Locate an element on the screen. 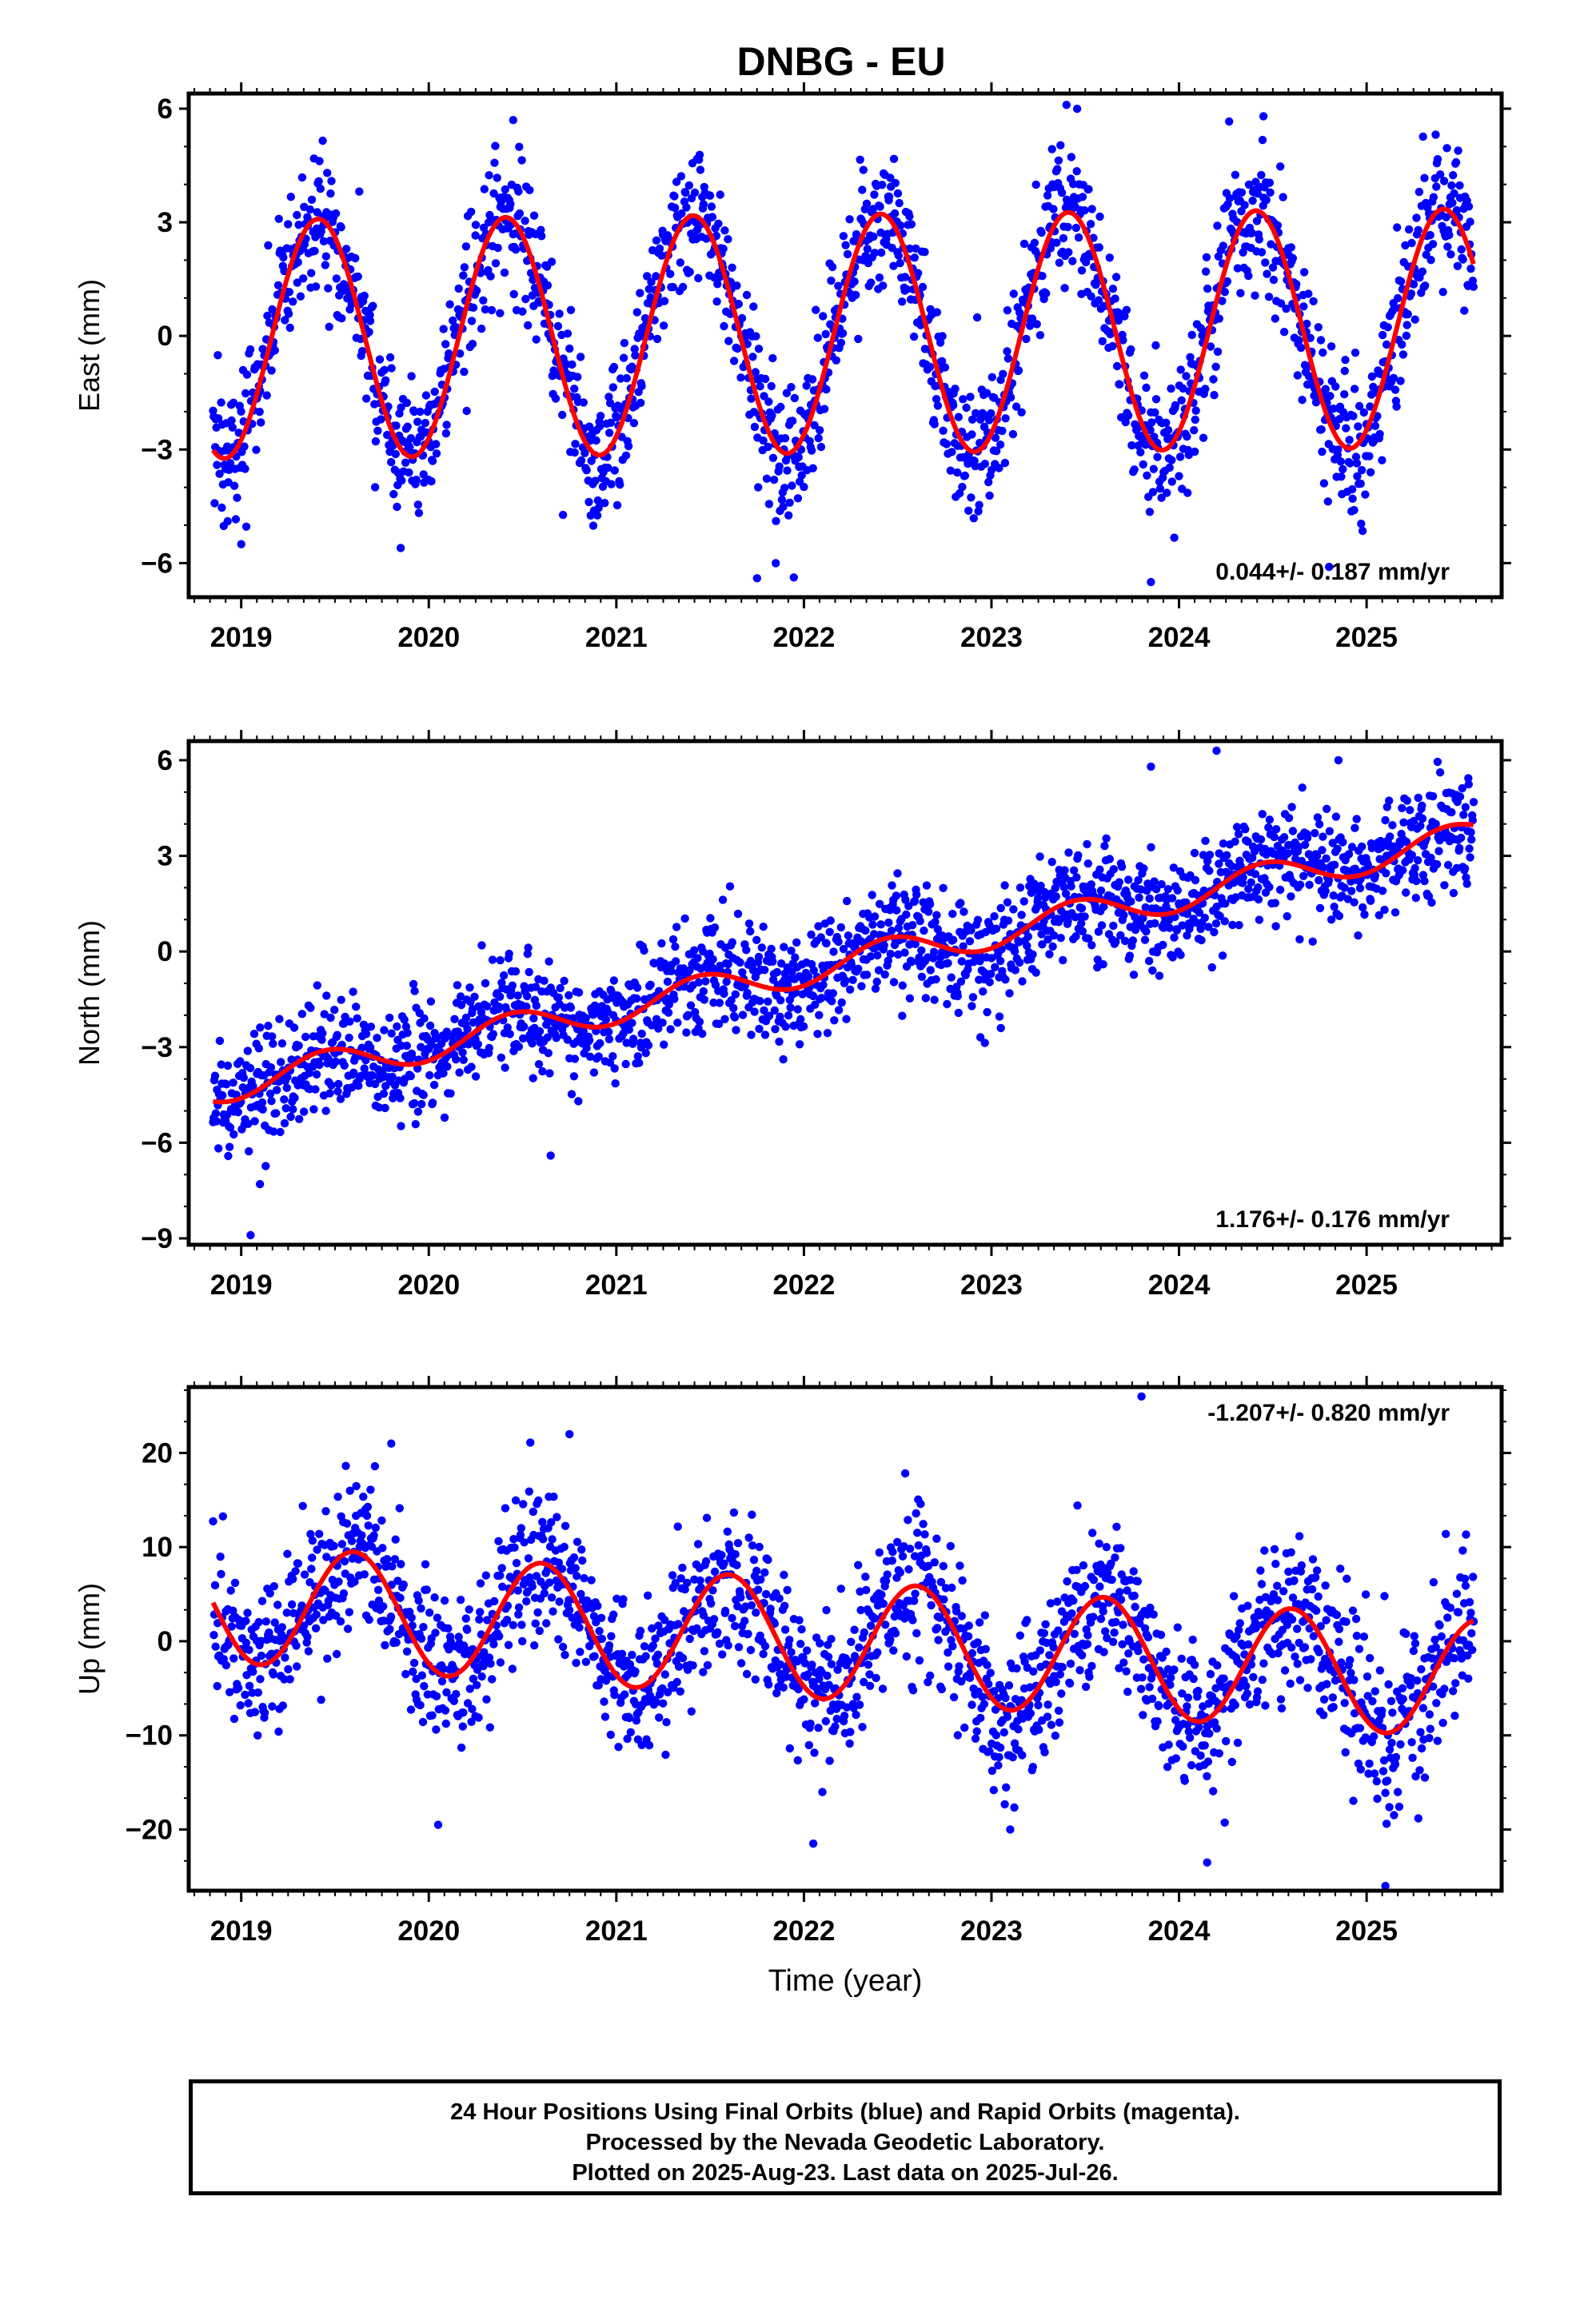  x-tick-label: 2021 is located at coordinates (616, 637).